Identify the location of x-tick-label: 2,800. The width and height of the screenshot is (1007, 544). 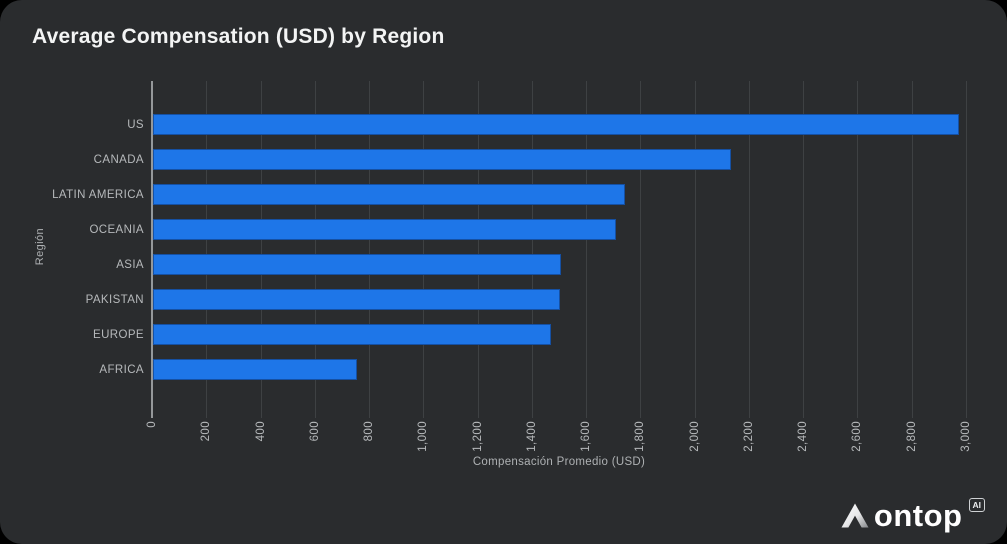
(912, 436).